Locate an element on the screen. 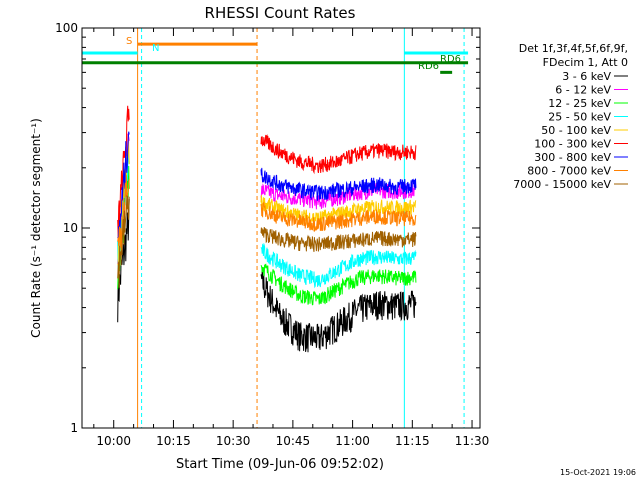 The height and width of the screenshot is (480, 640). legend-label: 12 - 25 keV is located at coordinates (579, 103).